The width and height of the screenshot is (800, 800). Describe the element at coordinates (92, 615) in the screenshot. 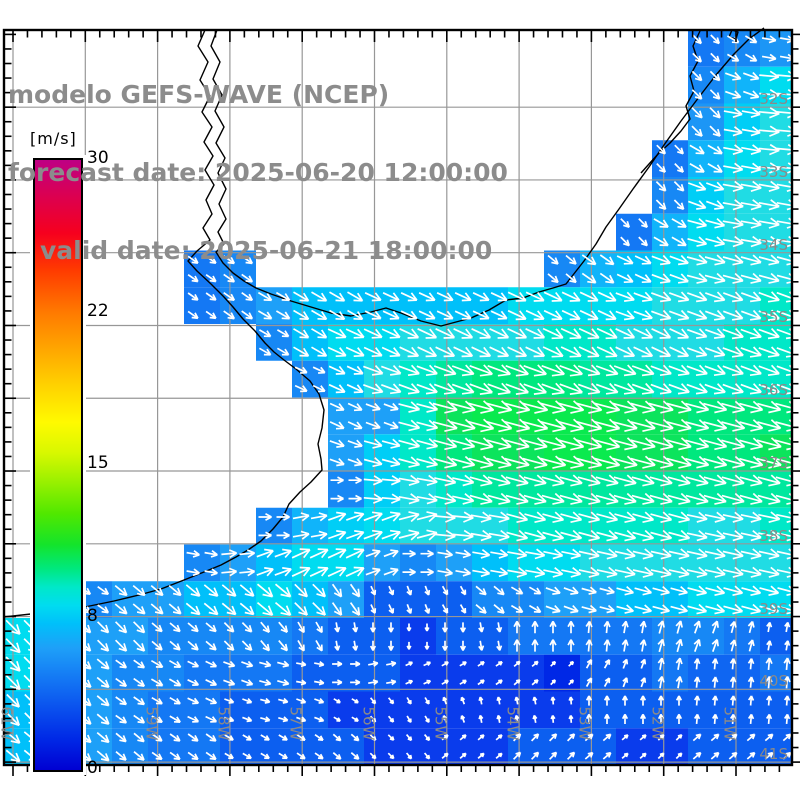

I see `colorbar-tick-label: 8` at that location.